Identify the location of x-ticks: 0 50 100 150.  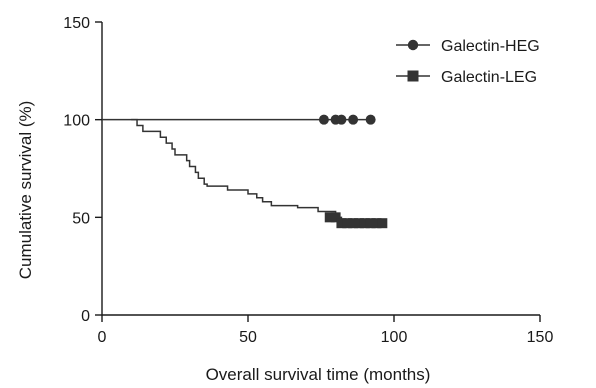
(326, 330).